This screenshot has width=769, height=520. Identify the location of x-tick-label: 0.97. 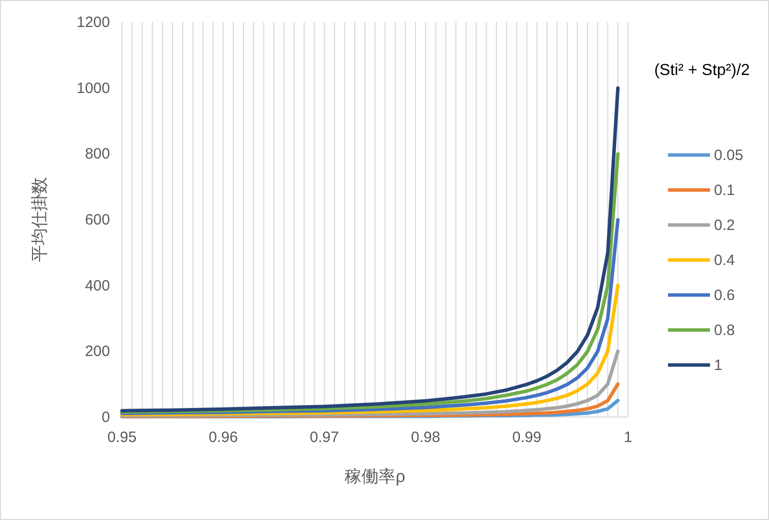
(324, 437).